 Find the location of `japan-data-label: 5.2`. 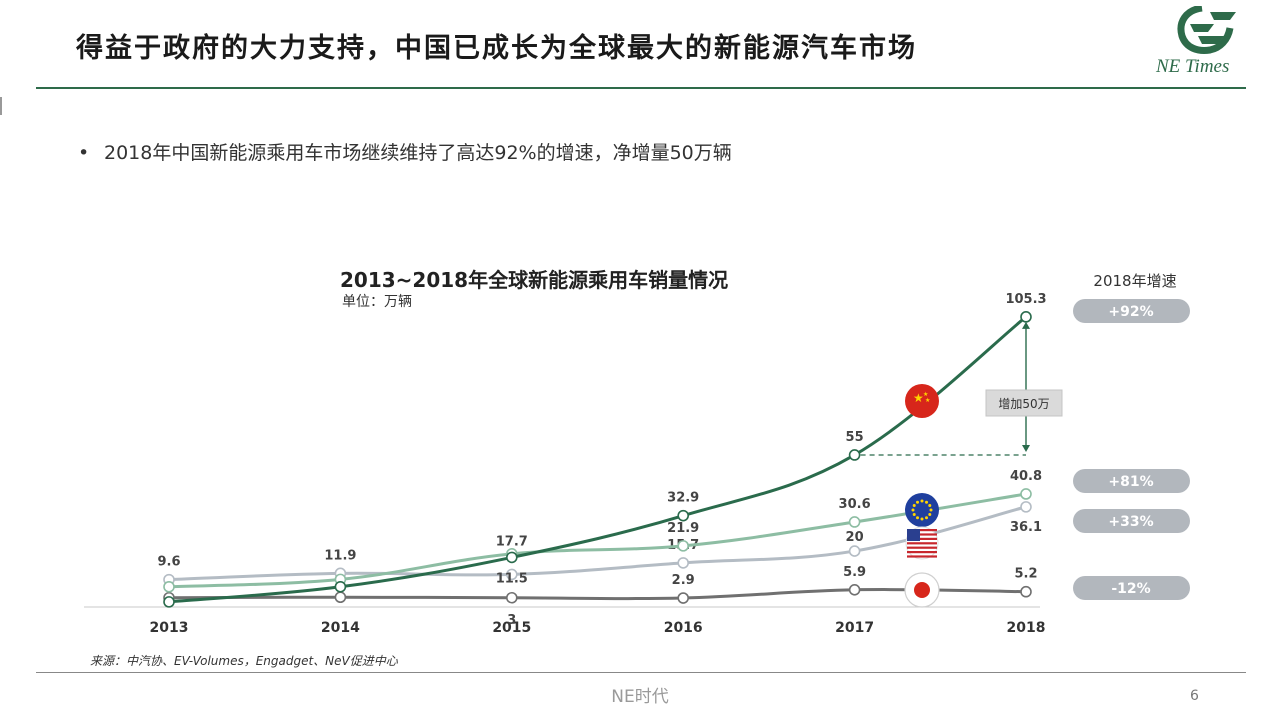

japan-data-label: 5.2 is located at coordinates (1025, 574).